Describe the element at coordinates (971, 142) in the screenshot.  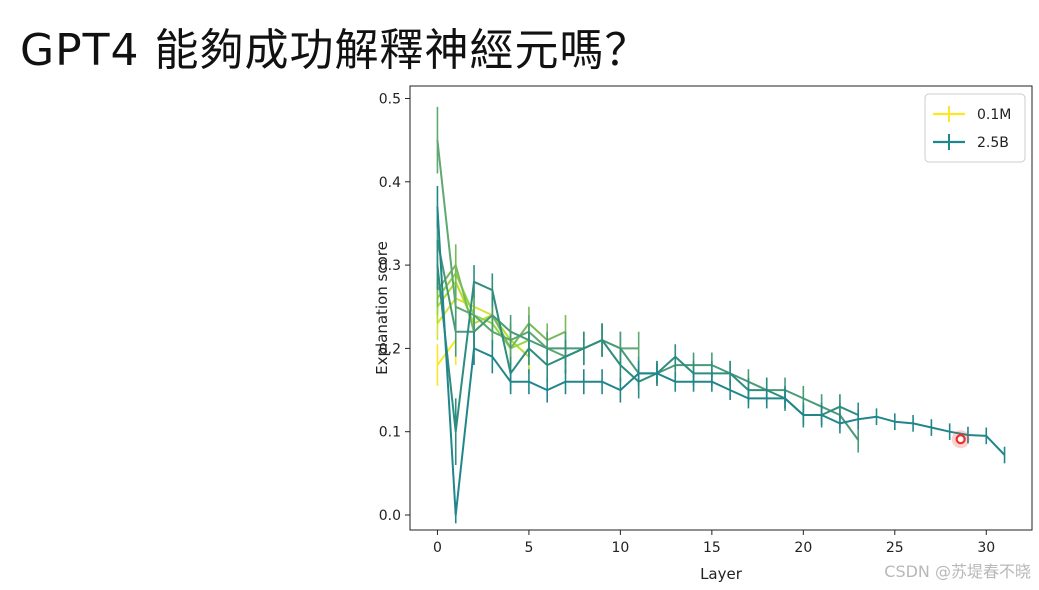
I see `legend-entry: 2.5B` at that location.